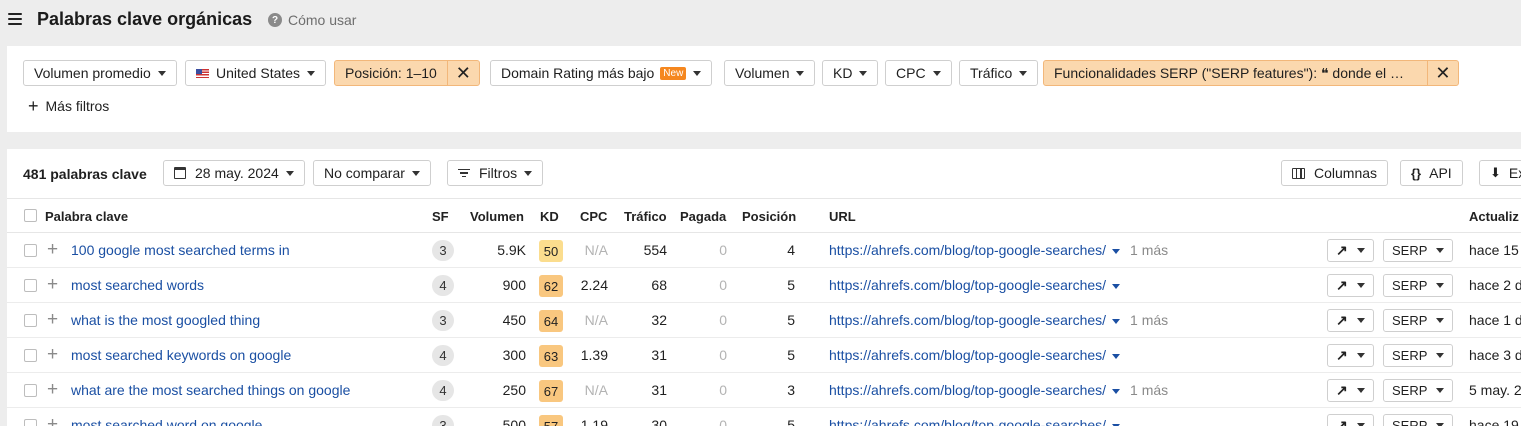 The image size is (1521, 426). I want to click on volume-value: 500, so click(514, 421).